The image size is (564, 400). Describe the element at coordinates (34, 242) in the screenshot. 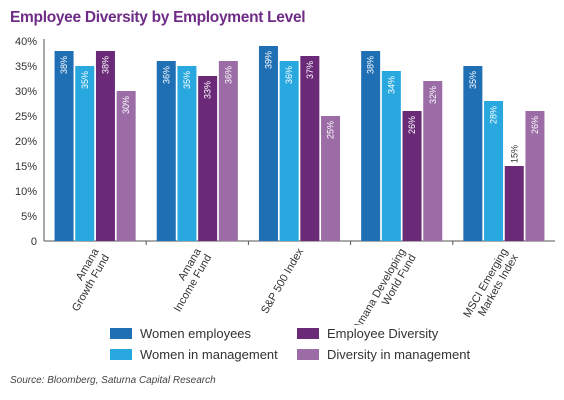

I see `y-tick-label: 0` at that location.